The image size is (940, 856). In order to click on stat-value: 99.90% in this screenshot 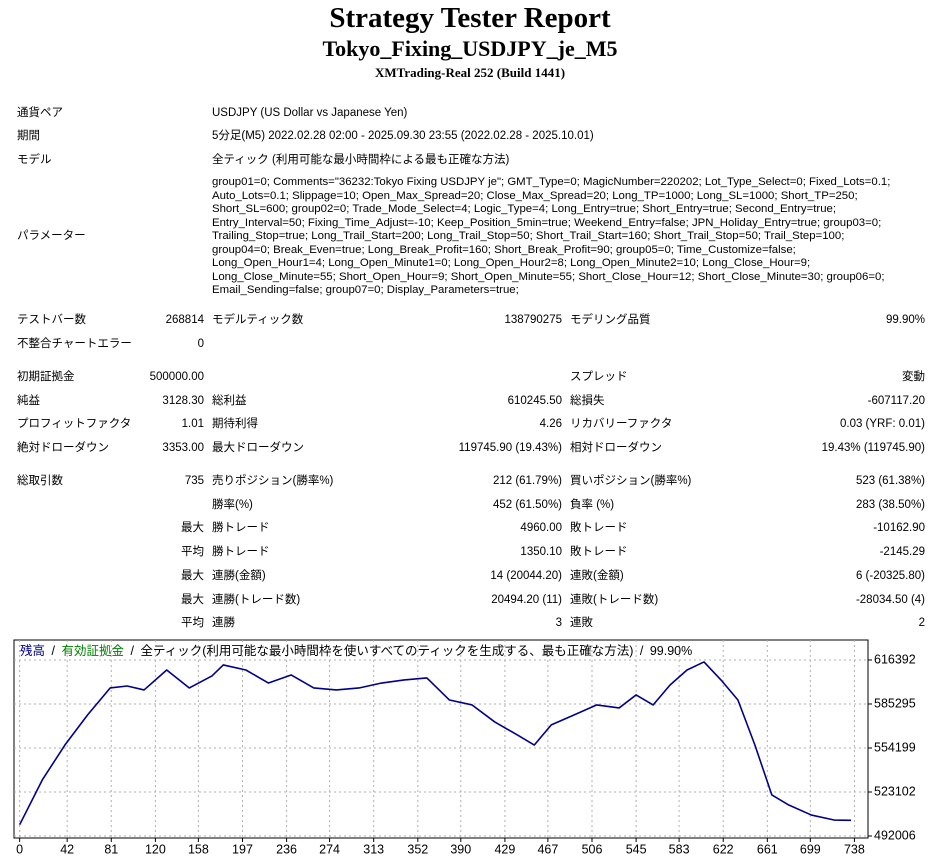, I will do `click(905, 320)`.